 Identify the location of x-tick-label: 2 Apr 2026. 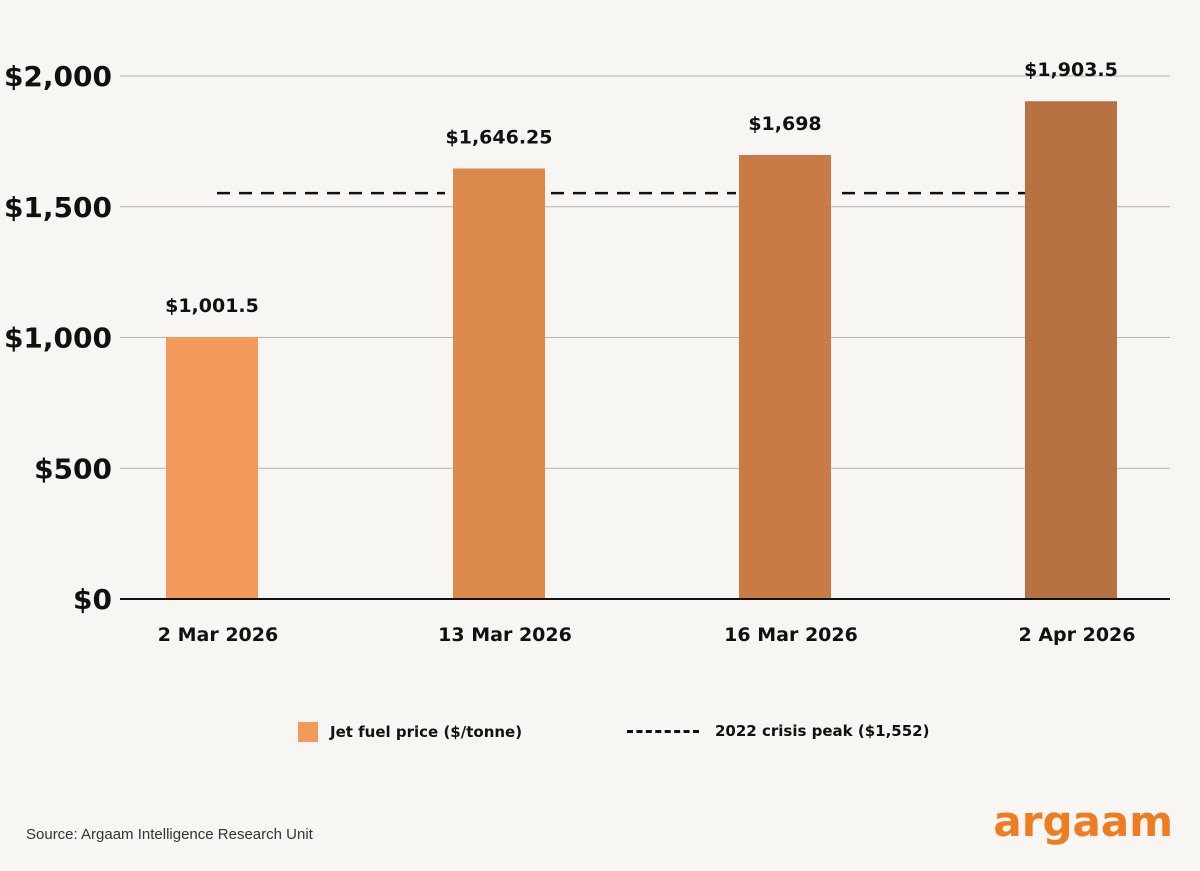
(1076, 635).